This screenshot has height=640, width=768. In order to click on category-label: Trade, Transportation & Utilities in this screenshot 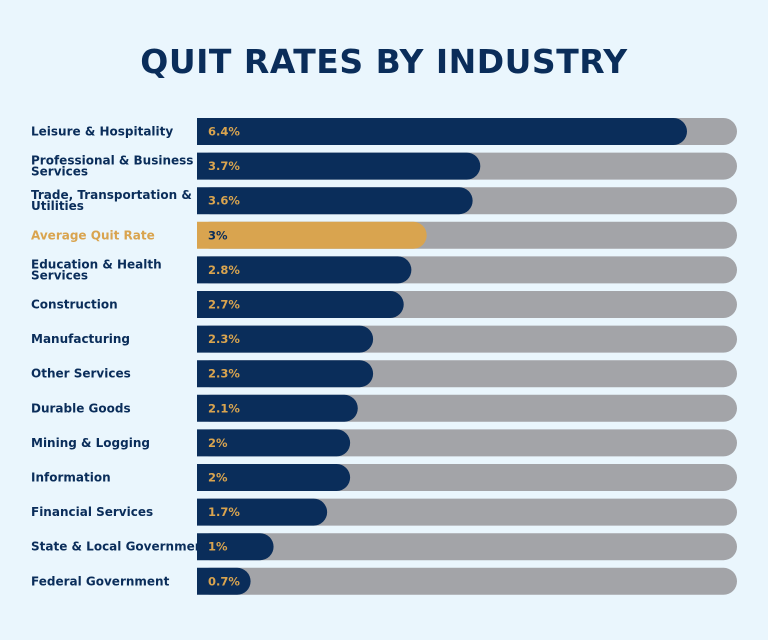, I will do `click(111, 200)`.